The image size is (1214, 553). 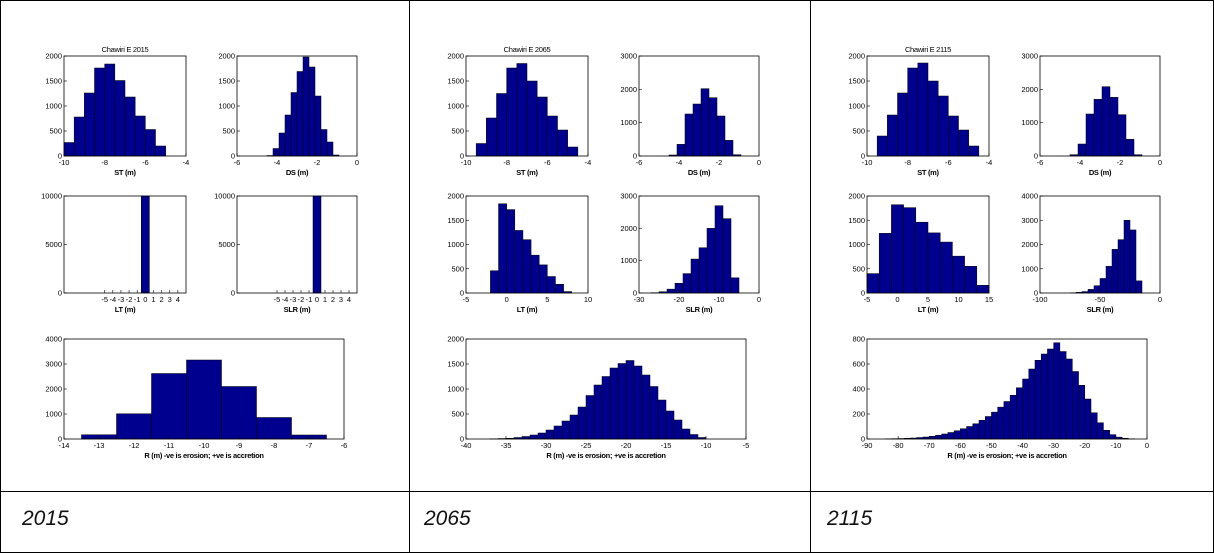 I want to click on x-axis-label: LT (m), so click(x=928, y=309).